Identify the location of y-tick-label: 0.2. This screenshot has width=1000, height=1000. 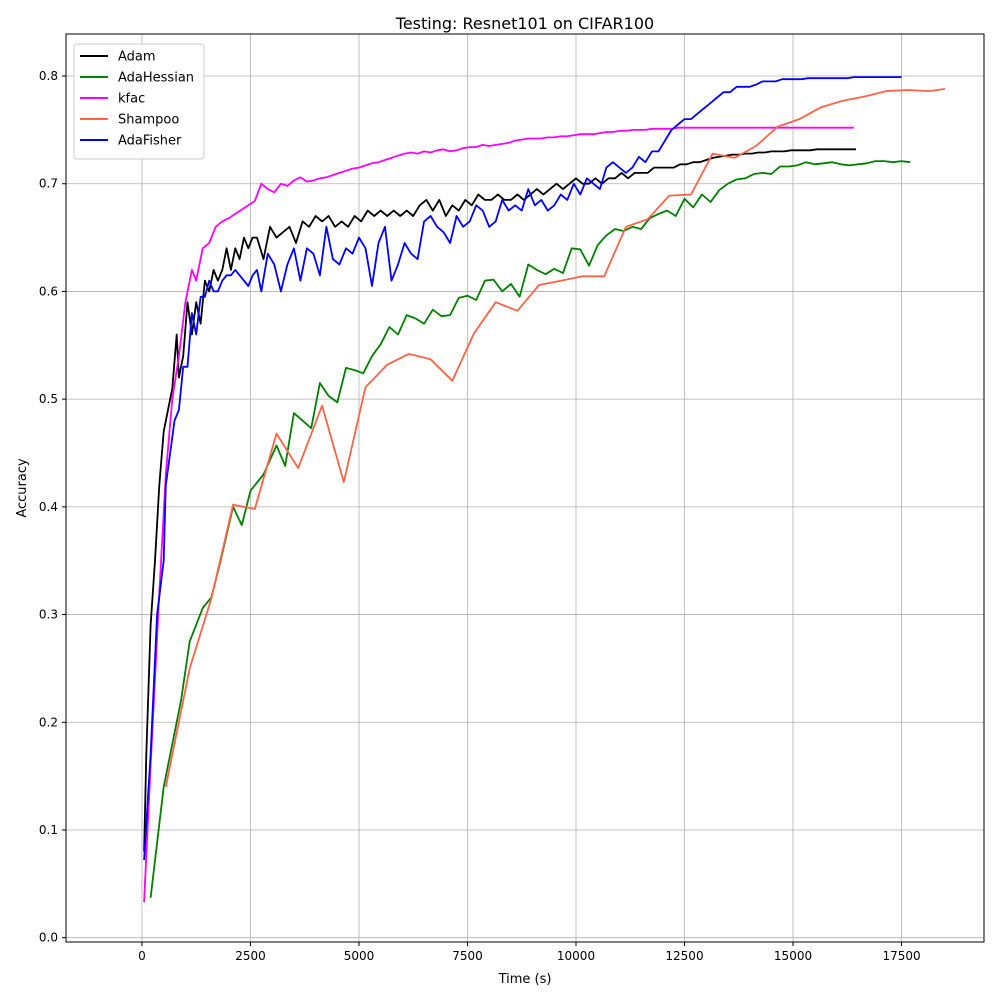
(48, 722).